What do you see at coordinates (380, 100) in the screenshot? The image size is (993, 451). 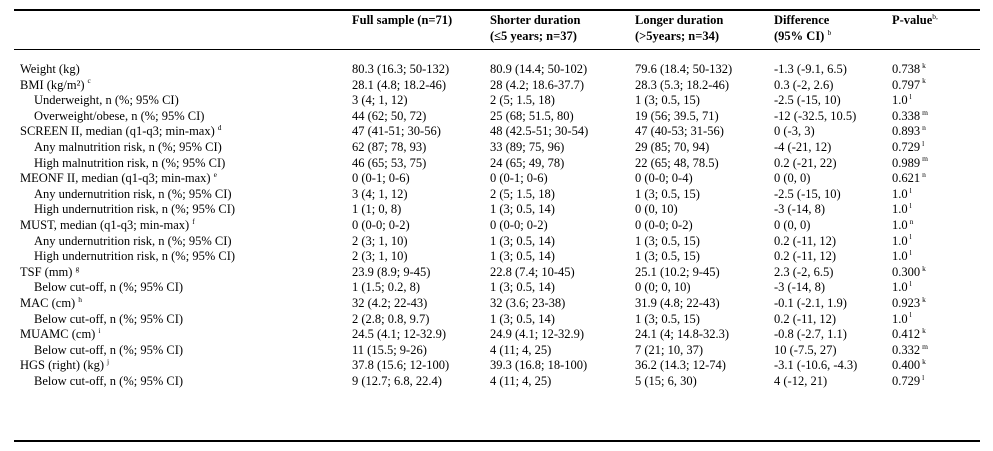 I see `cell-full-sample: 3 (4; 1, 12)` at bounding box center [380, 100].